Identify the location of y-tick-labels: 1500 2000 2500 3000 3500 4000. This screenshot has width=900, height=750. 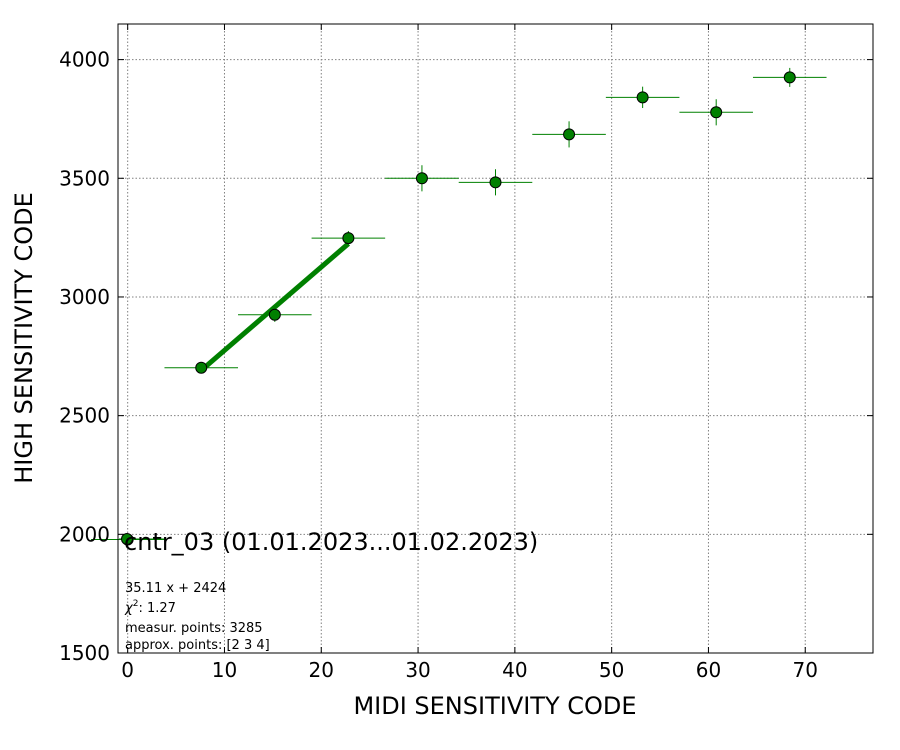
(84, 356).